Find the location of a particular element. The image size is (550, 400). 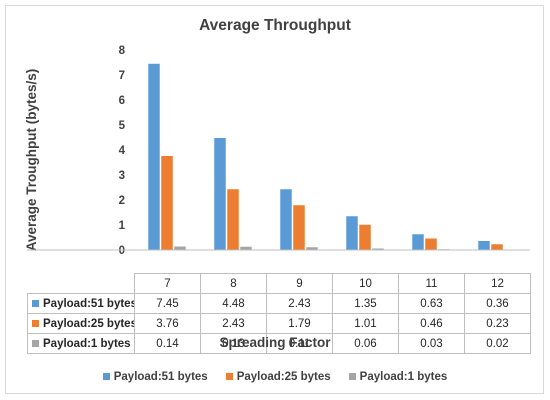

y-tick-label: 5 is located at coordinates (122, 126).